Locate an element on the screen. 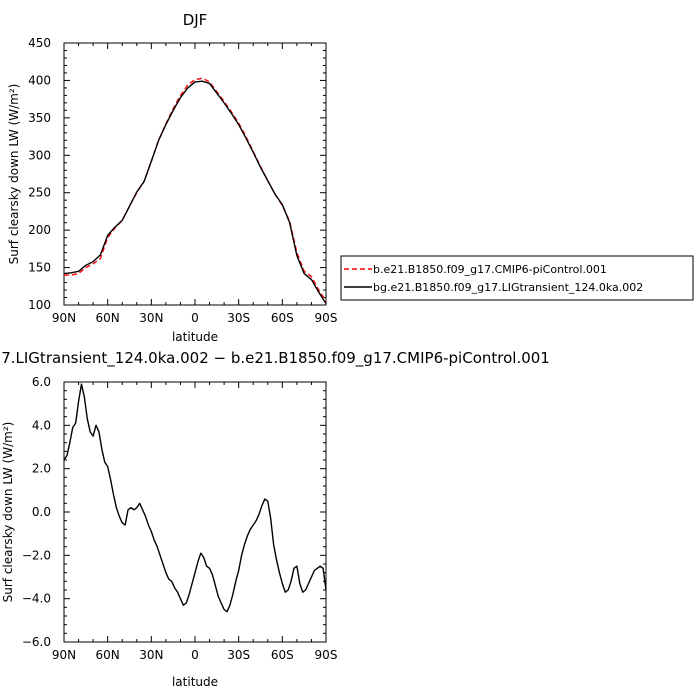 Image resolution: width=700 pixels, height=700 pixels. top-x-tick-label: 30S is located at coordinates (238, 318).